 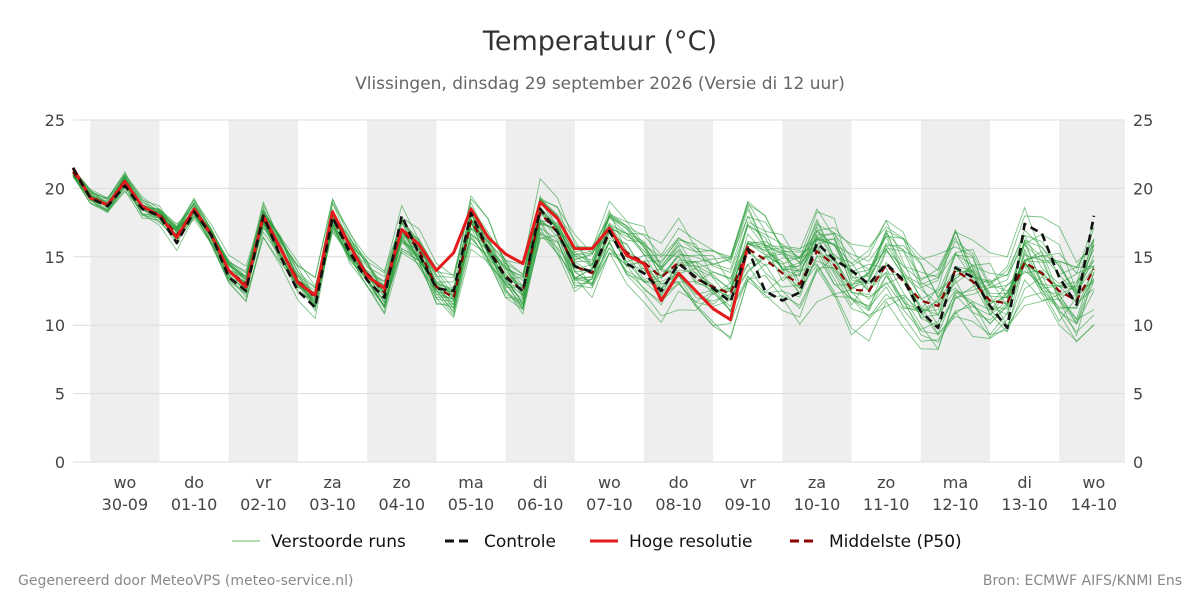 What do you see at coordinates (599, 41) in the screenshot?
I see `chart-title: Temperatuur (°C)` at bounding box center [599, 41].